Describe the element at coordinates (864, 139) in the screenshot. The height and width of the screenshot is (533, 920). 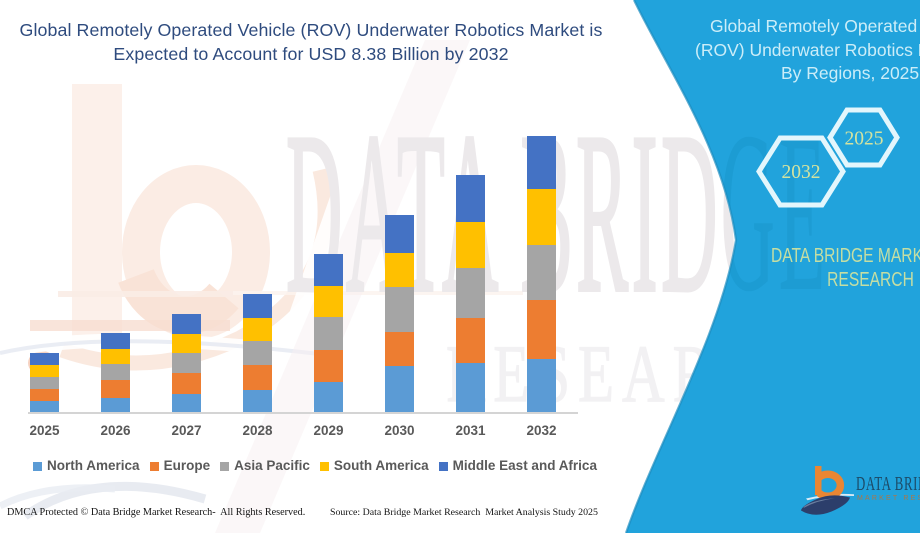
I see `svg-text: 2025` at that location.